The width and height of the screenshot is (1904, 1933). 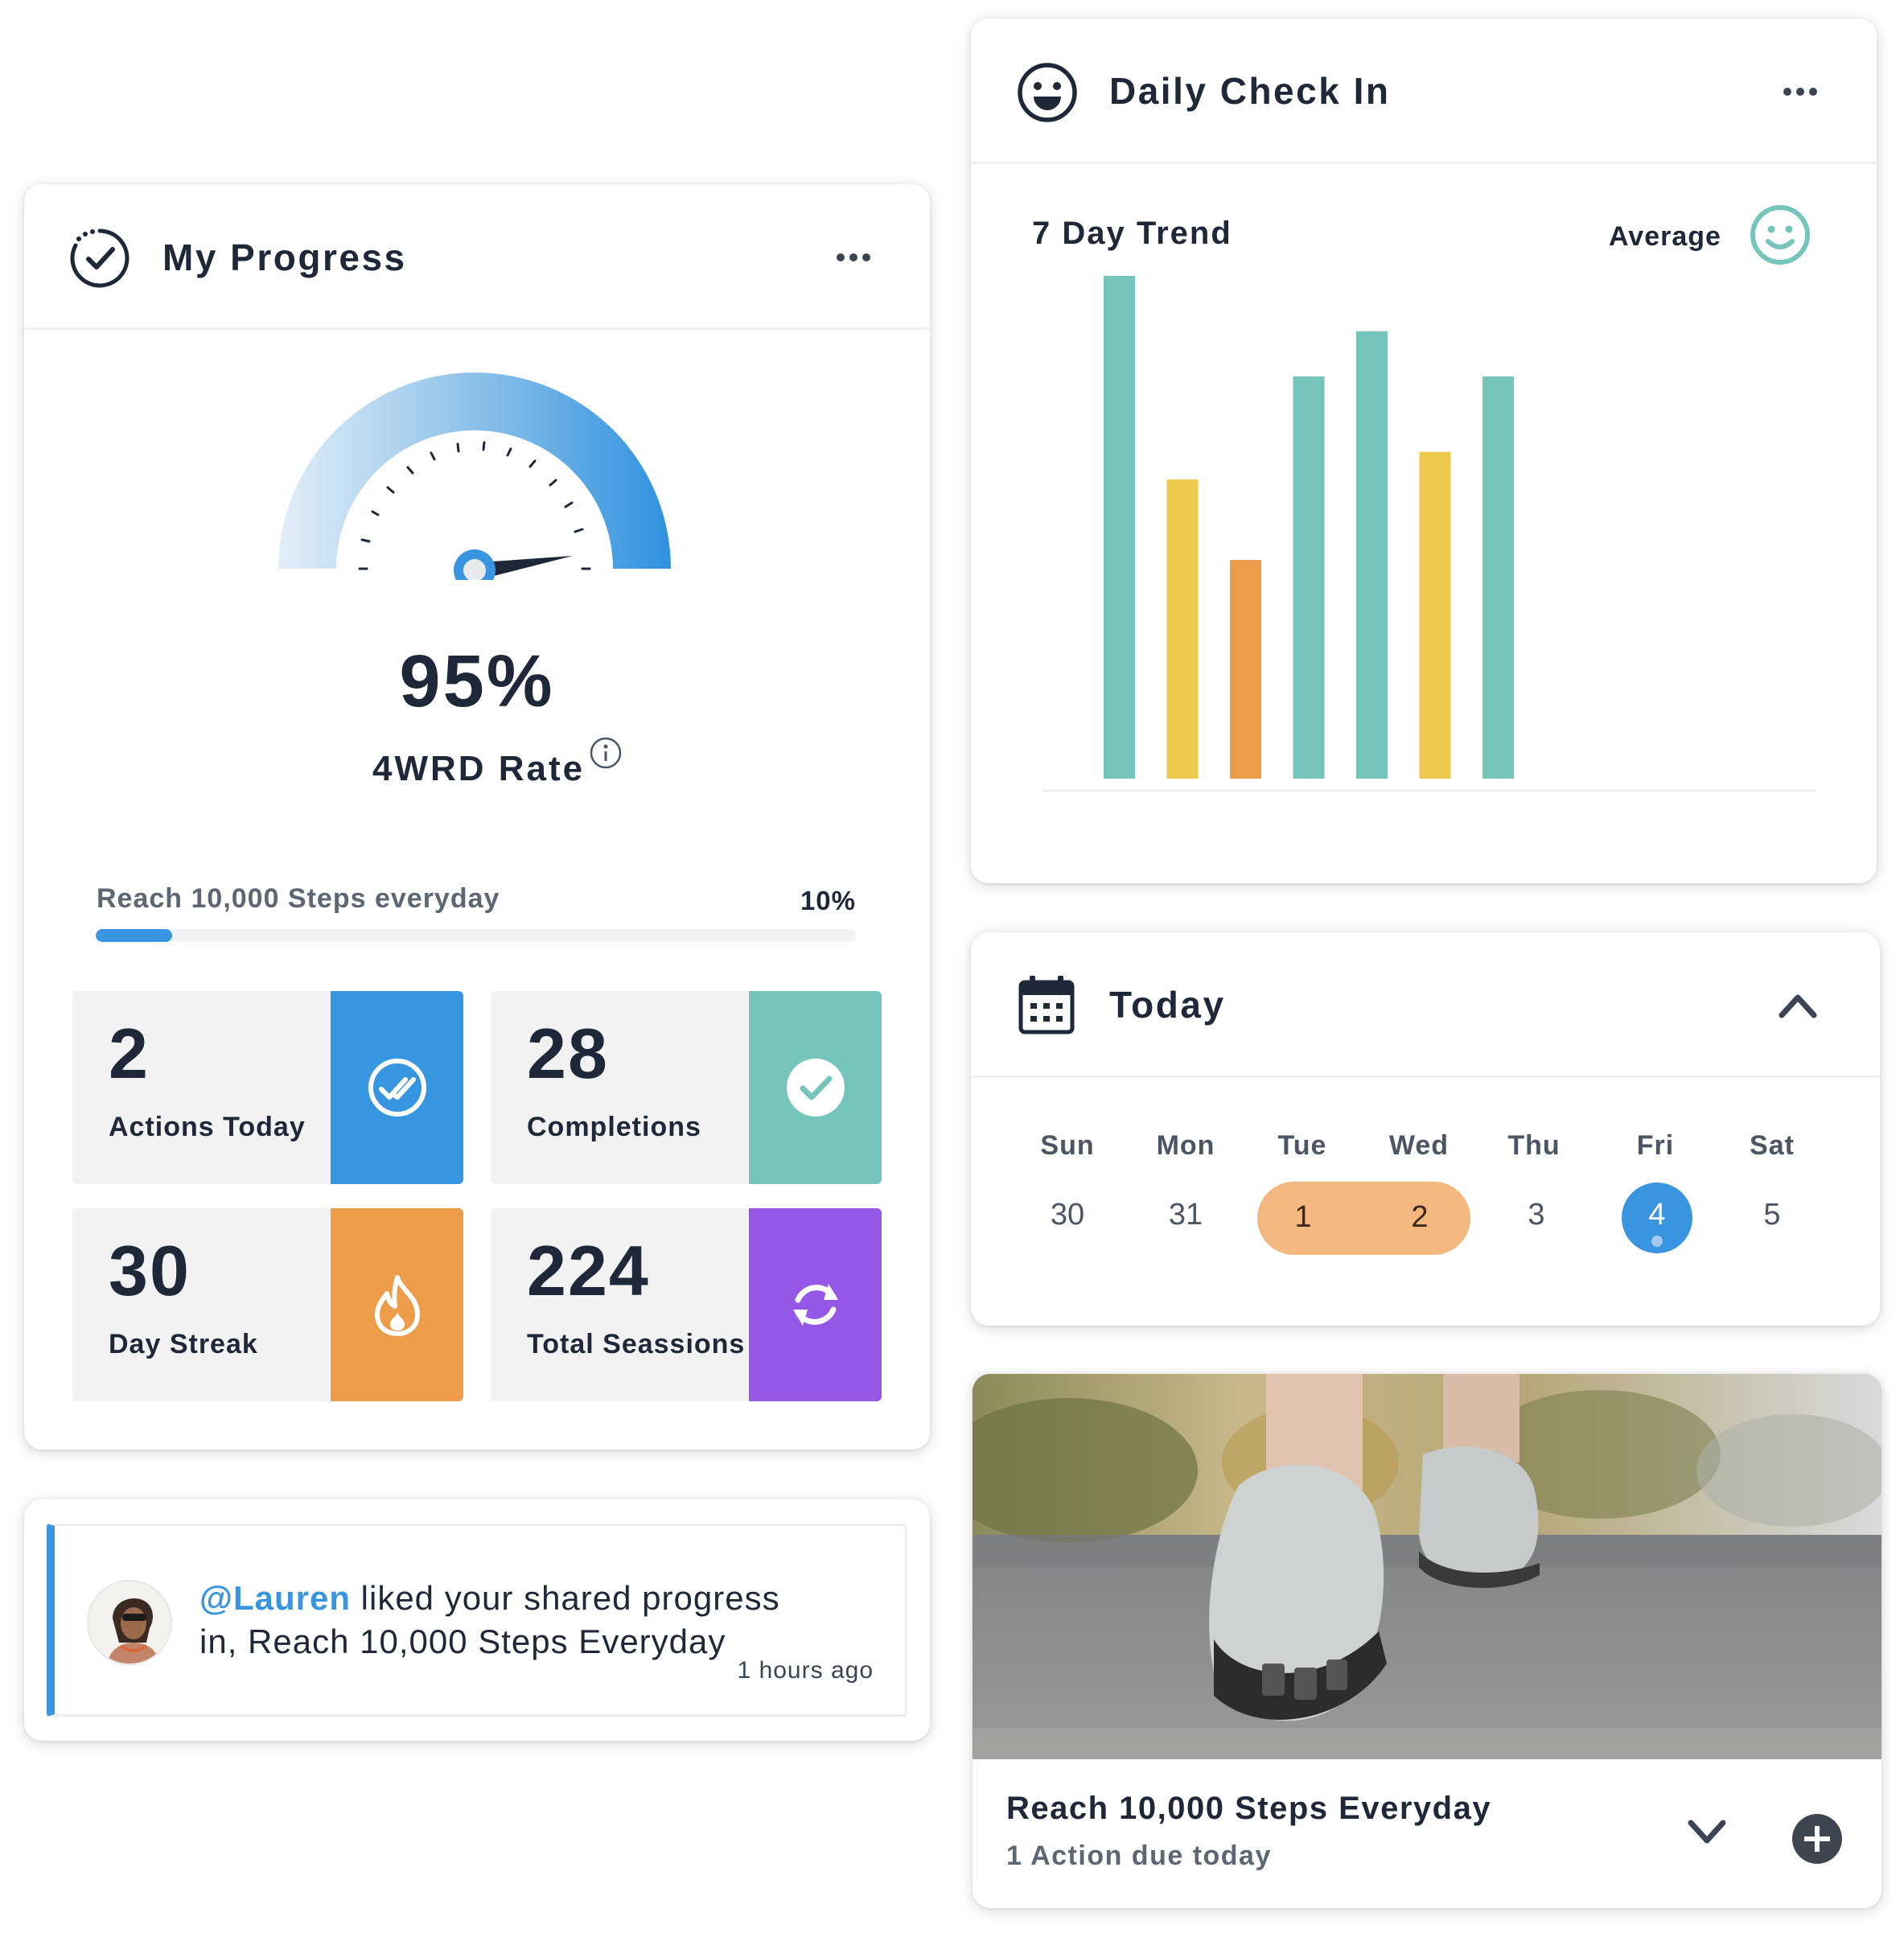 What do you see at coordinates (476, 936) in the screenshot?
I see `goal-progress-bar` at bounding box center [476, 936].